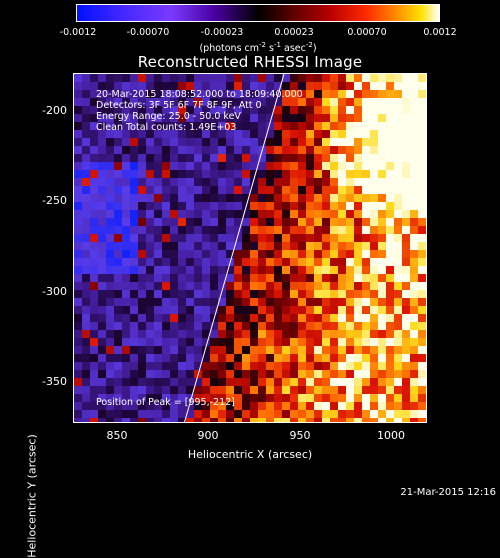  I want to click on x-tick-label: 850, so click(117, 435).